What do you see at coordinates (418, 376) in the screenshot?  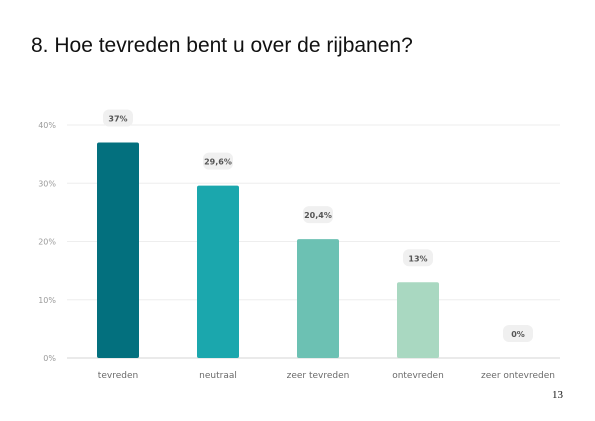 I see `x-category-label: ontevreden` at bounding box center [418, 376].